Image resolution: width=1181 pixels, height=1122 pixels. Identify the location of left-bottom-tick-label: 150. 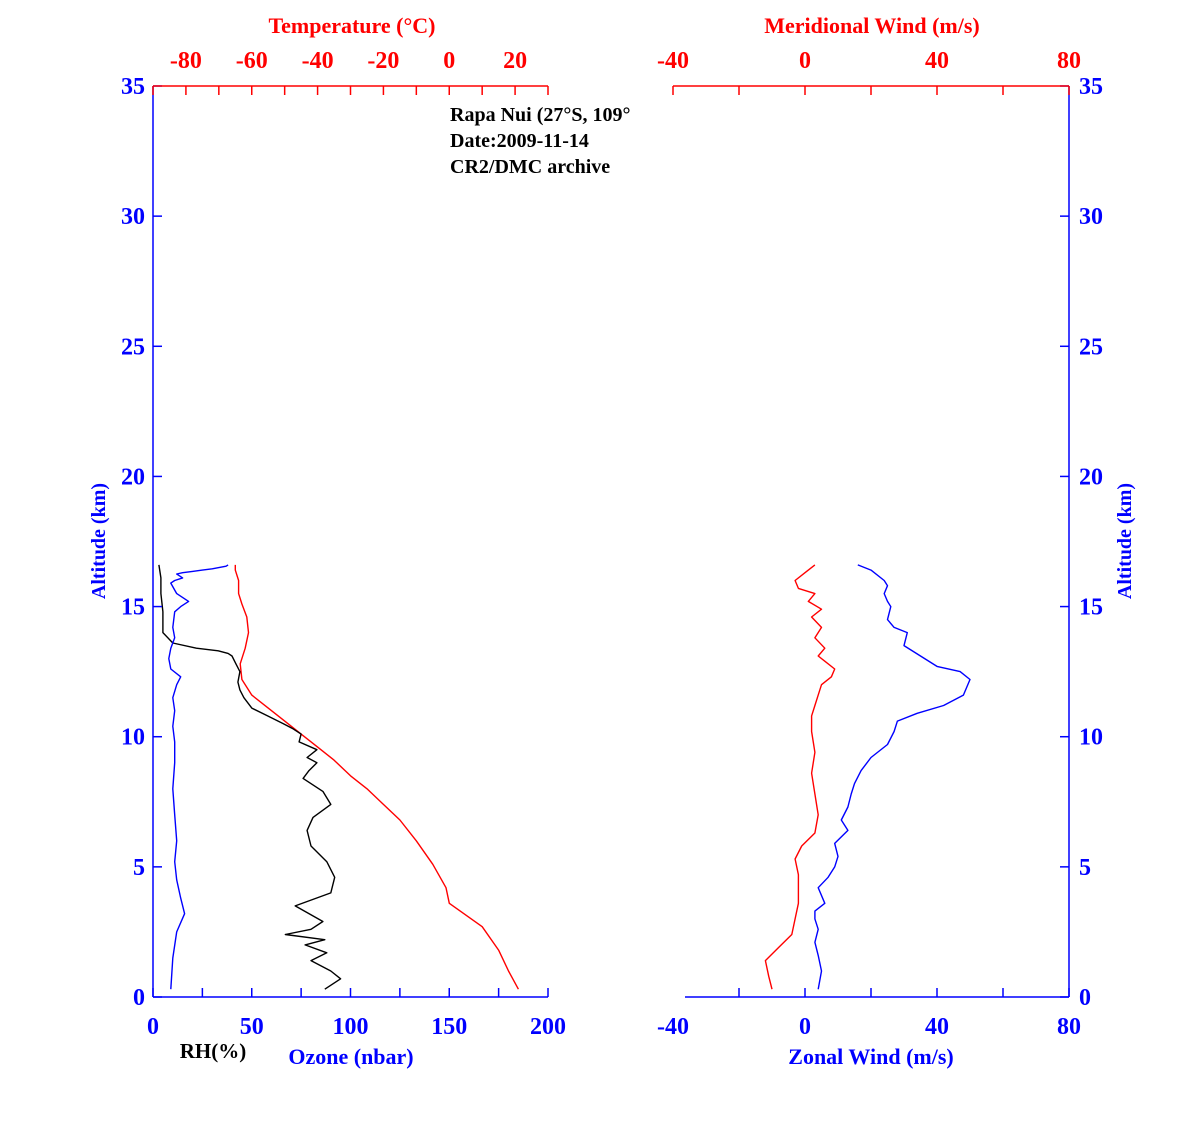
(449, 1027).